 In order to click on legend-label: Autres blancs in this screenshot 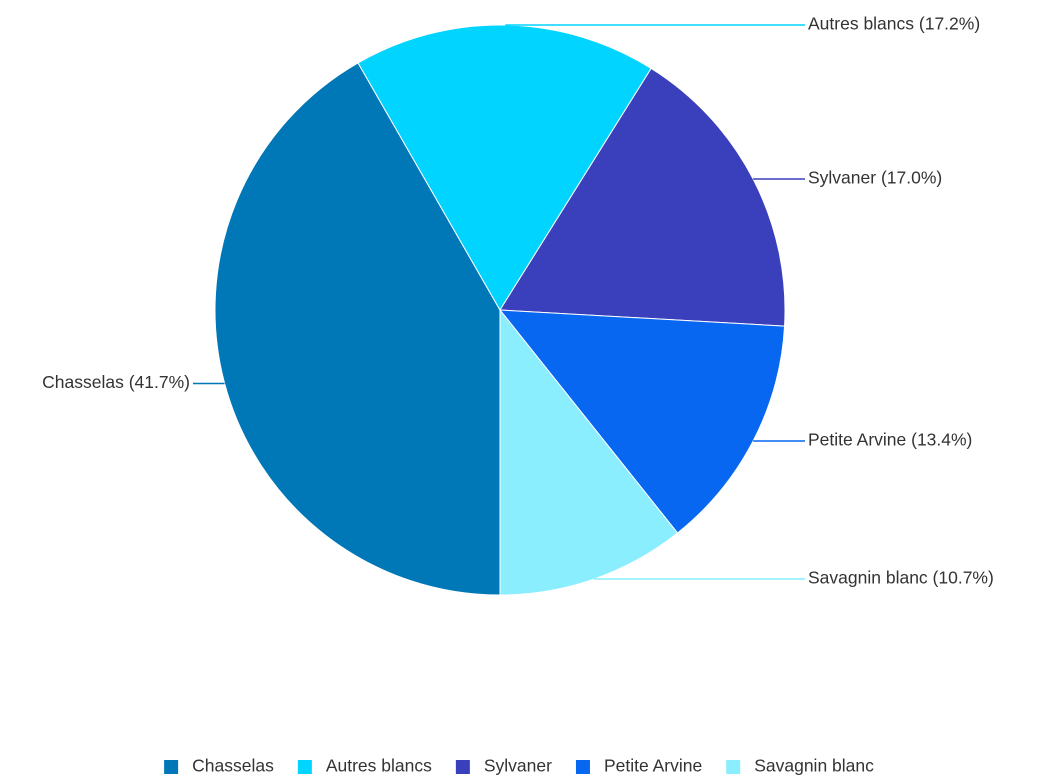, I will do `click(379, 766)`.